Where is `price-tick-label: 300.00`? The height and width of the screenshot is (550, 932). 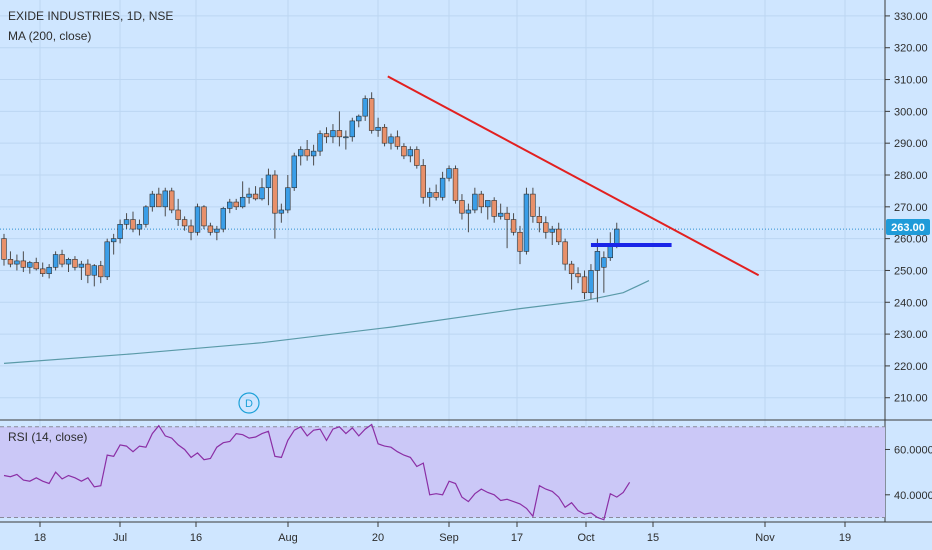 price-tick-label: 300.00 is located at coordinates (911, 112).